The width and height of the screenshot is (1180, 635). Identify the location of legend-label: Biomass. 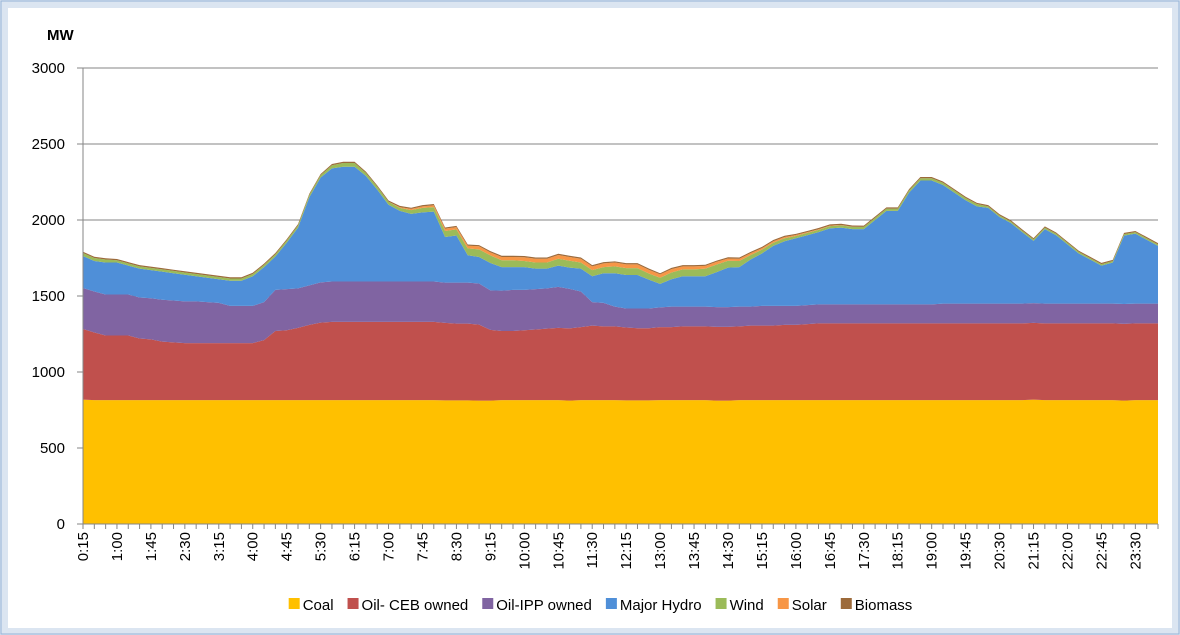
(884, 605).